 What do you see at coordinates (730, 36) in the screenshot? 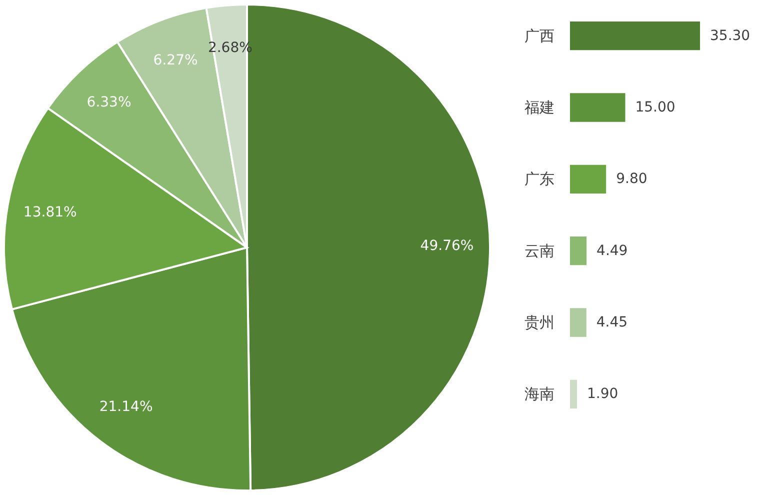
I see `data-label: 35.30` at bounding box center [730, 36].